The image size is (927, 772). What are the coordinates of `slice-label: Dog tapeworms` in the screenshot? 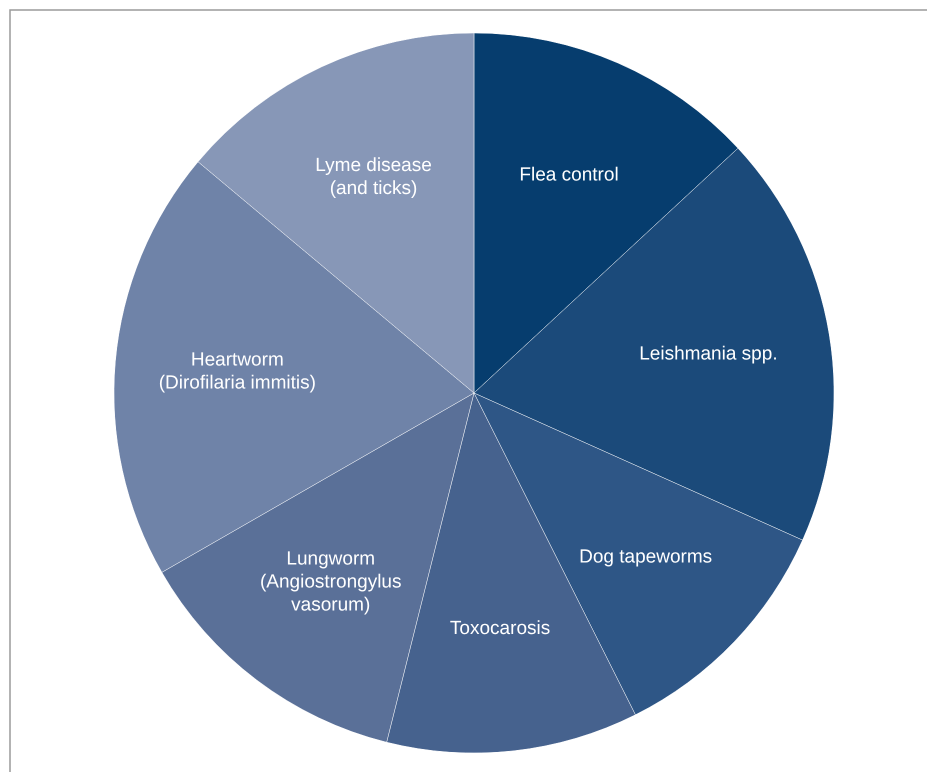 It's located at (645, 557).